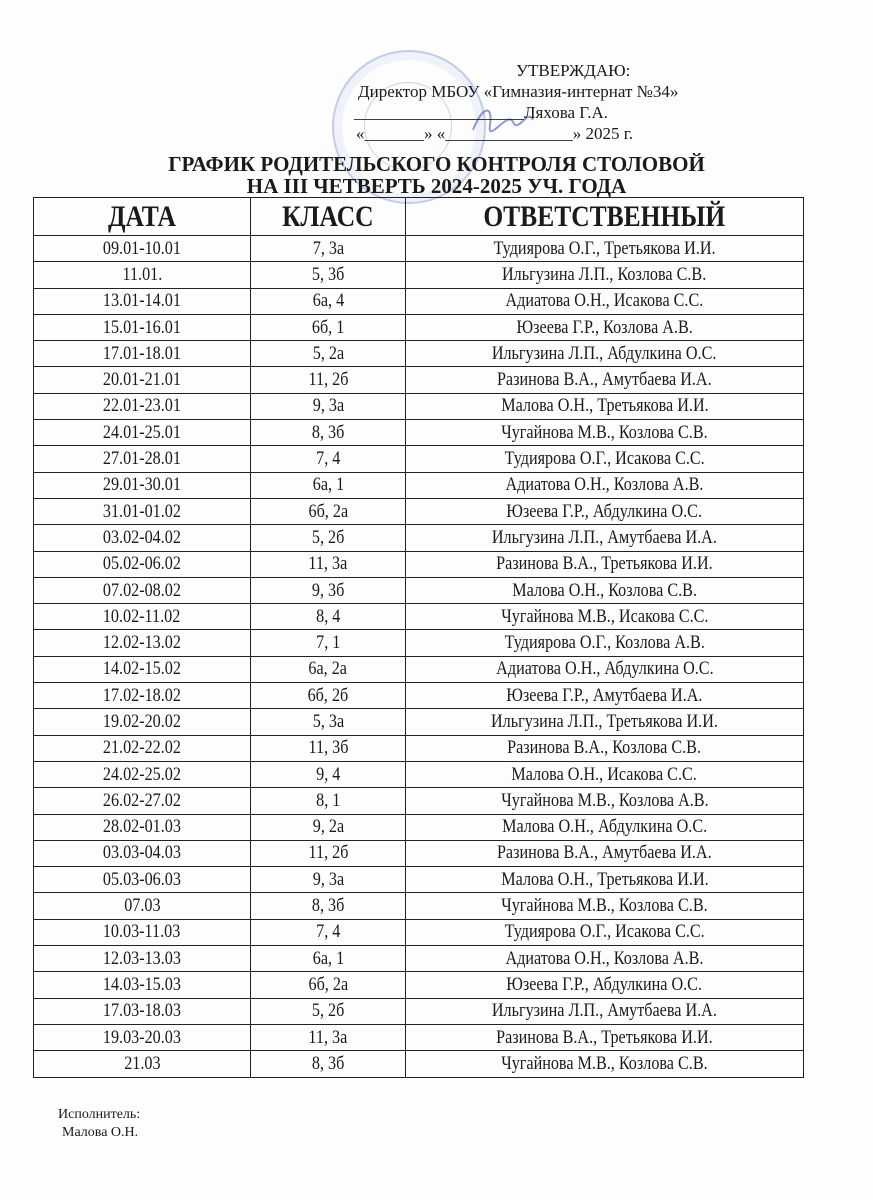 This screenshot has width=873, height=1200. Describe the element at coordinates (604, 406) in the screenshot. I see `cell-responsible: Малова О.Н., Третьякова И.И.` at that location.